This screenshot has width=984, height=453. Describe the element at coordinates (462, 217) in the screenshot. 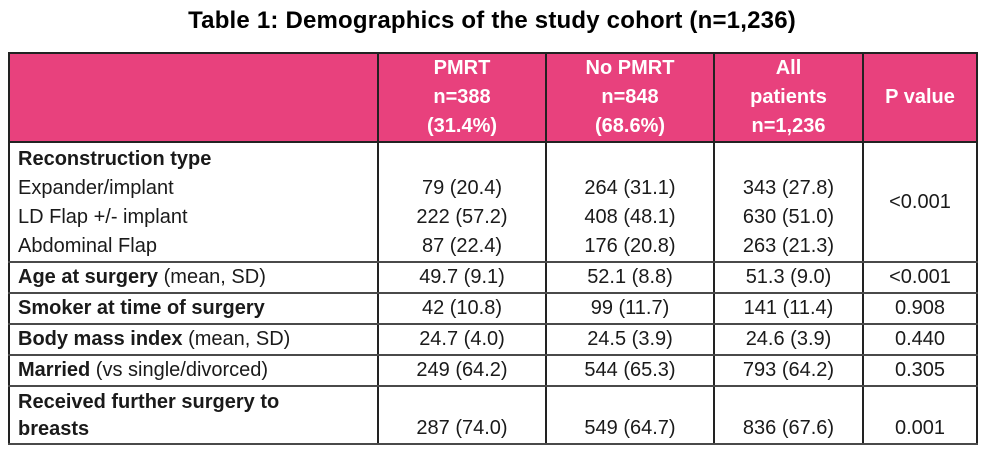

I see `value: 222 (57.2)` at that location.